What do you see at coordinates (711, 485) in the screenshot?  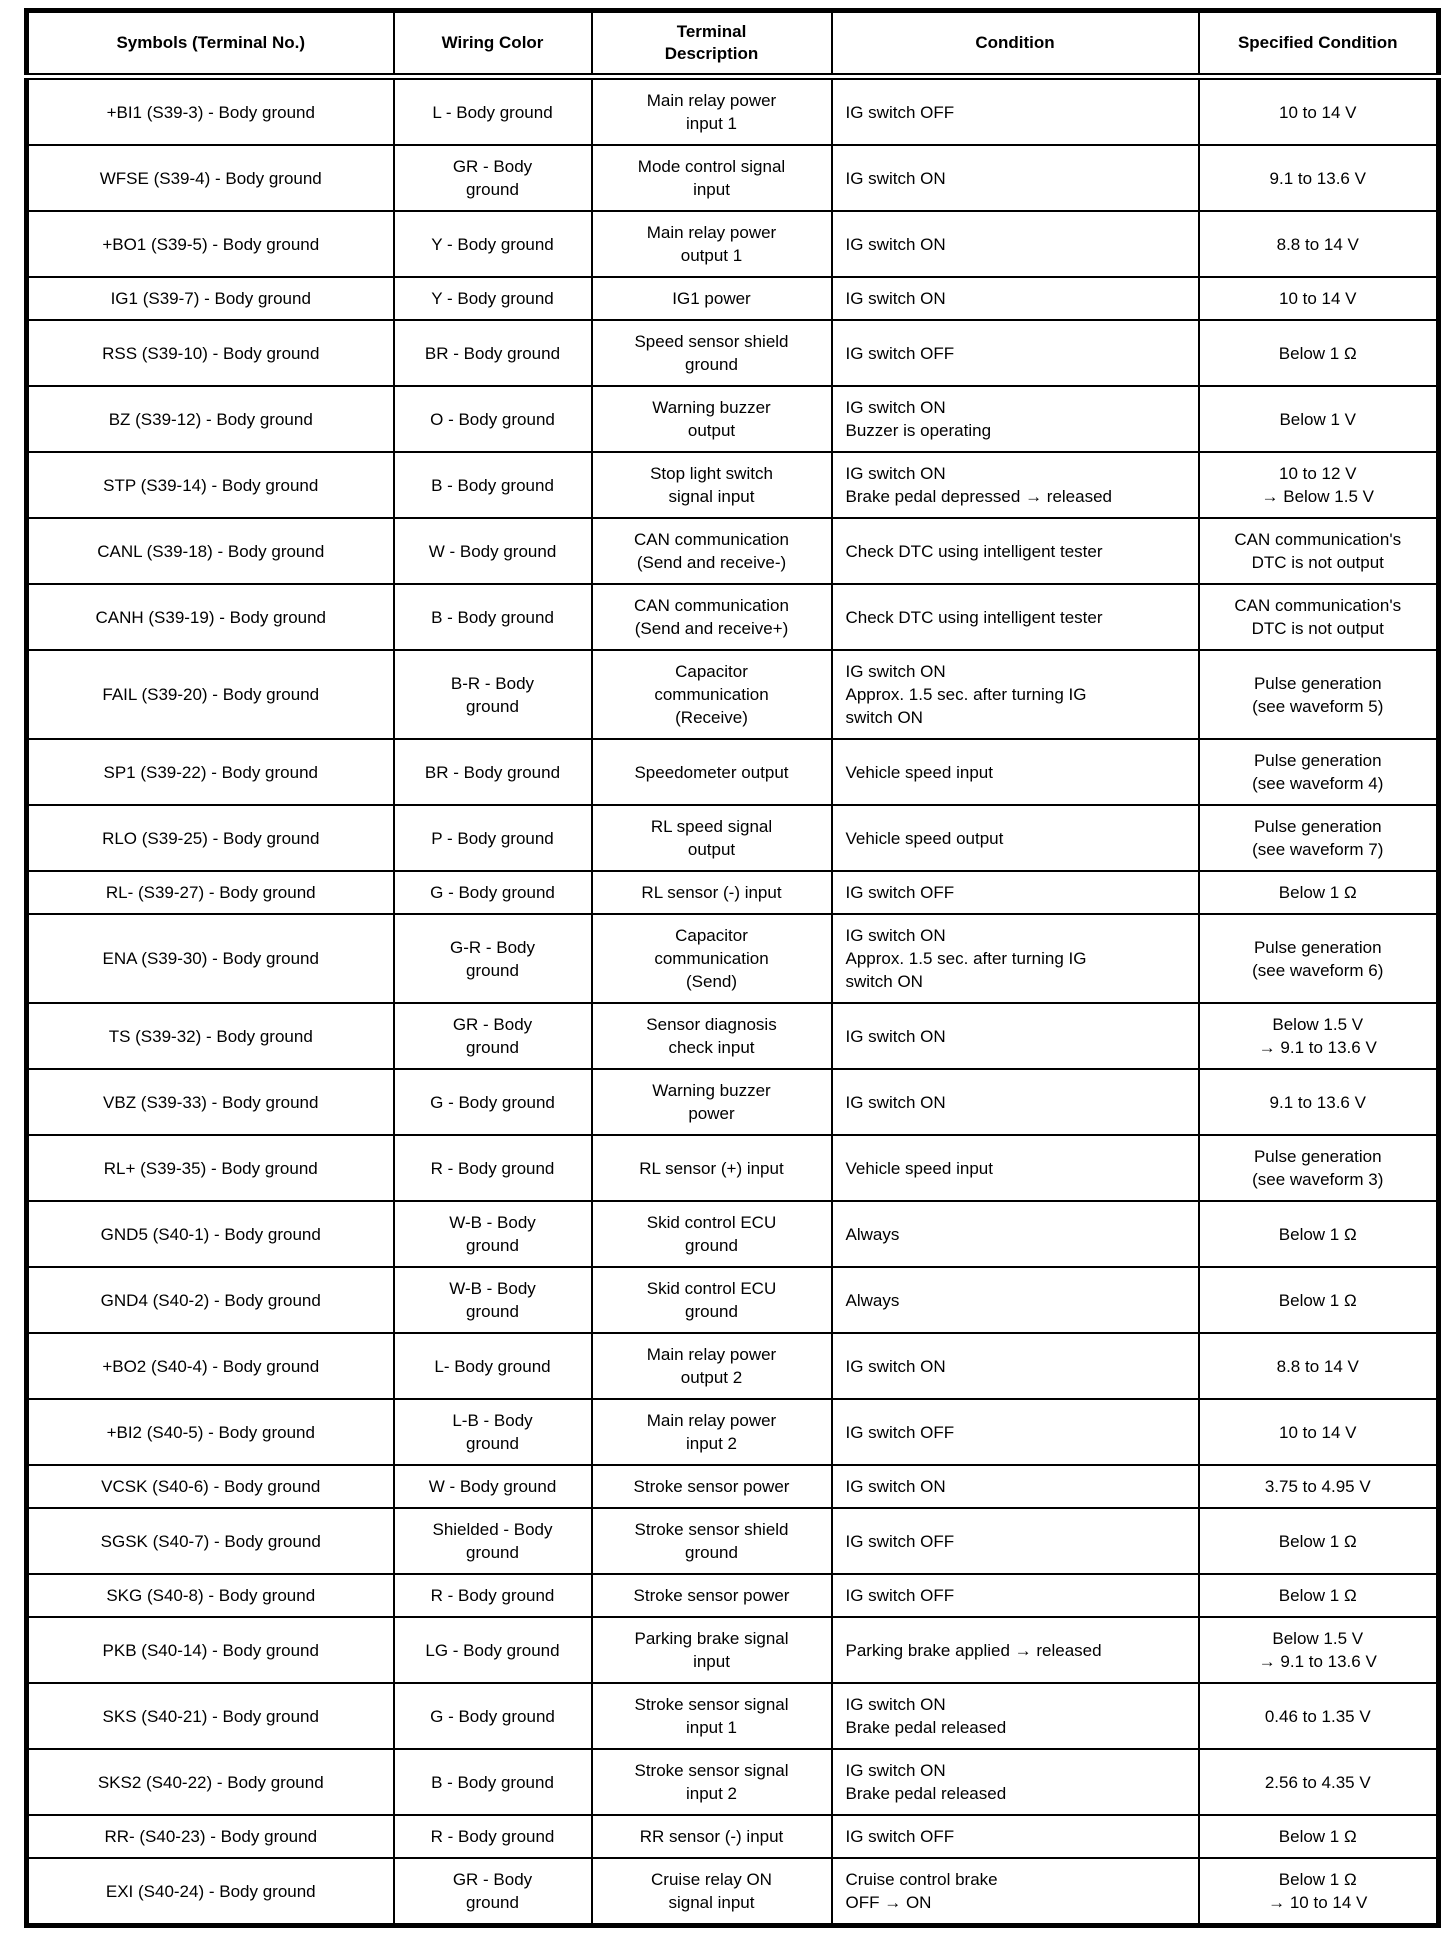 I see `terminal-description-cell: Stop light switch signal input` at bounding box center [711, 485].